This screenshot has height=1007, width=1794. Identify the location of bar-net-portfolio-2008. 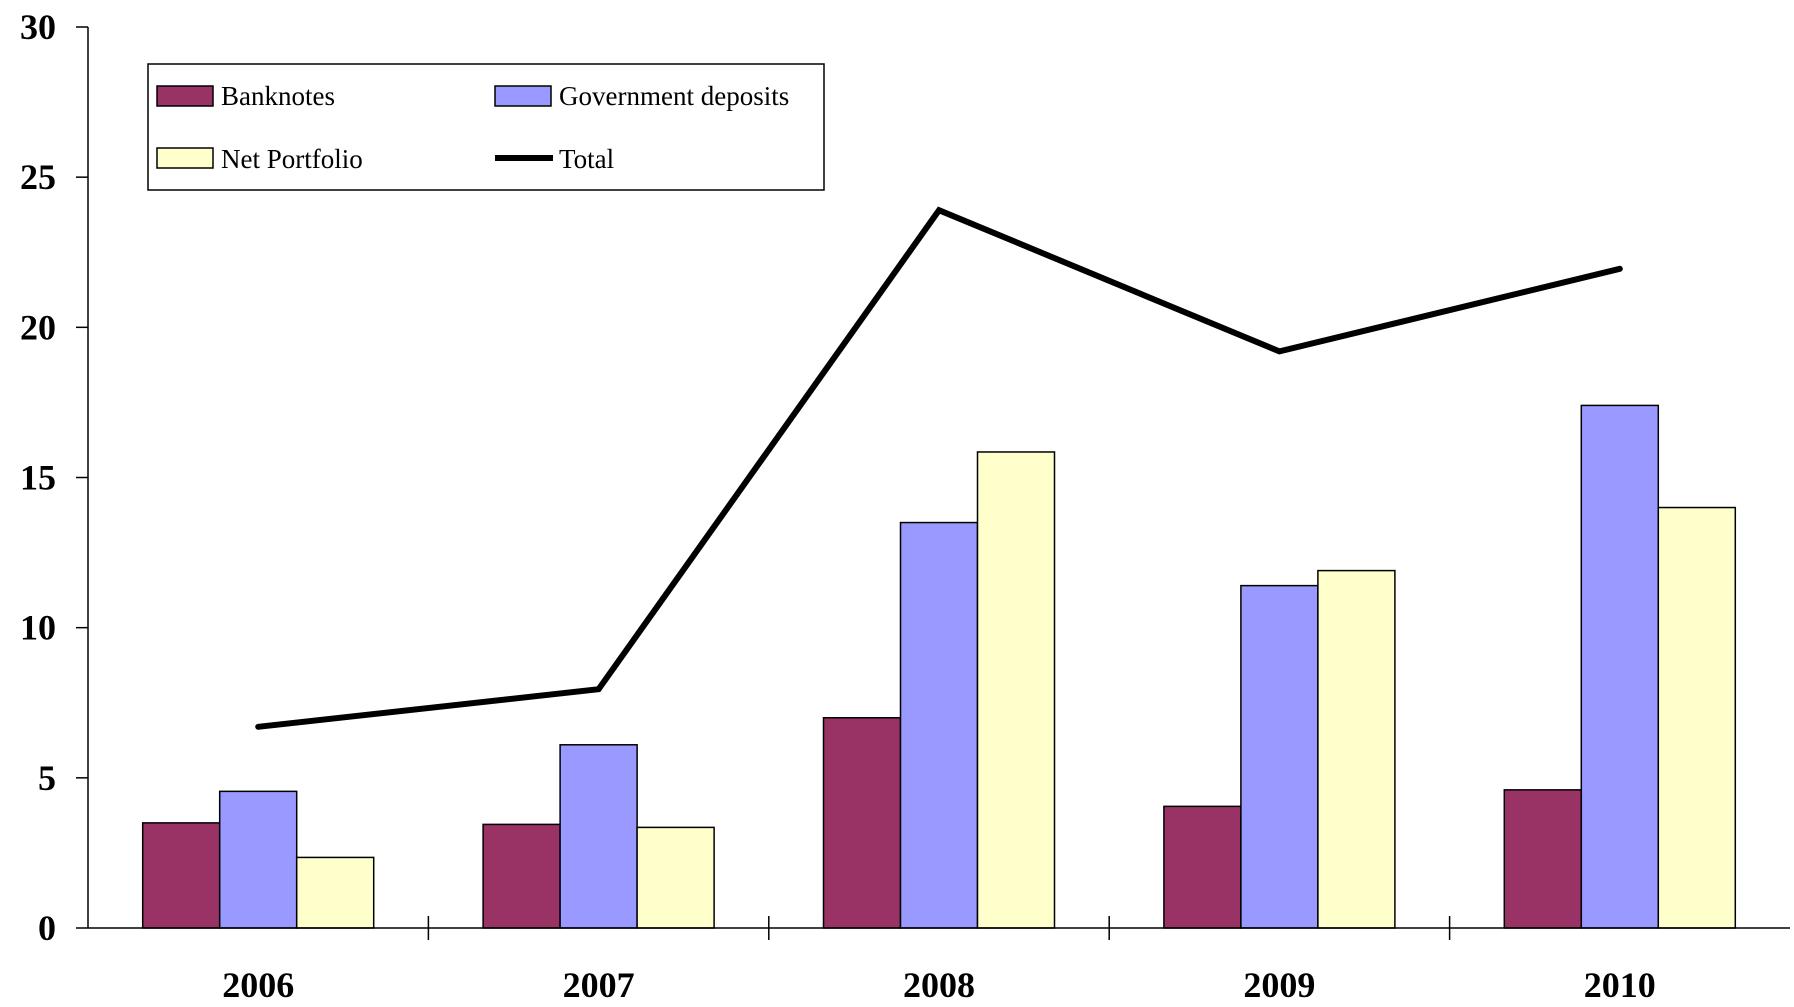
(1016, 690).